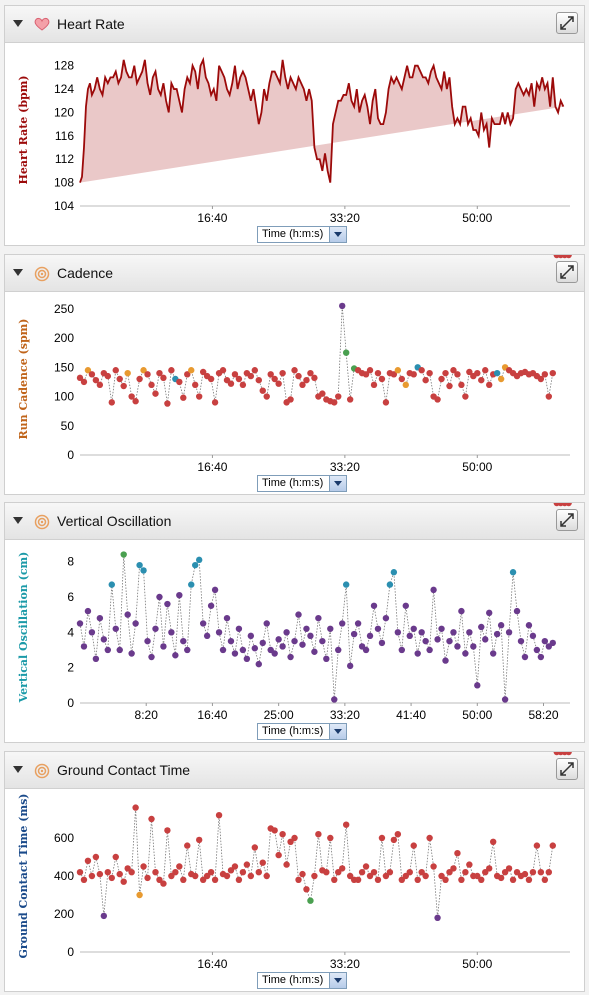  What do you see at coordinates (70, 668) in the screenshot?
I see `y-tick-label: 2` at bounding box center [70, 668].